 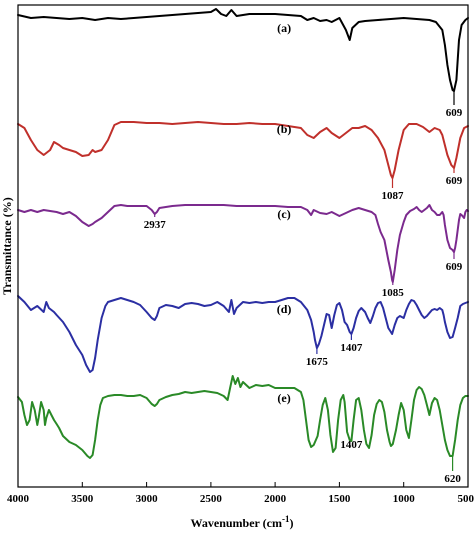 What do you see at coordinates (284, 28) in the screenshot?
I see `curve-label-a: (a)` at bounding box center [284, 28].